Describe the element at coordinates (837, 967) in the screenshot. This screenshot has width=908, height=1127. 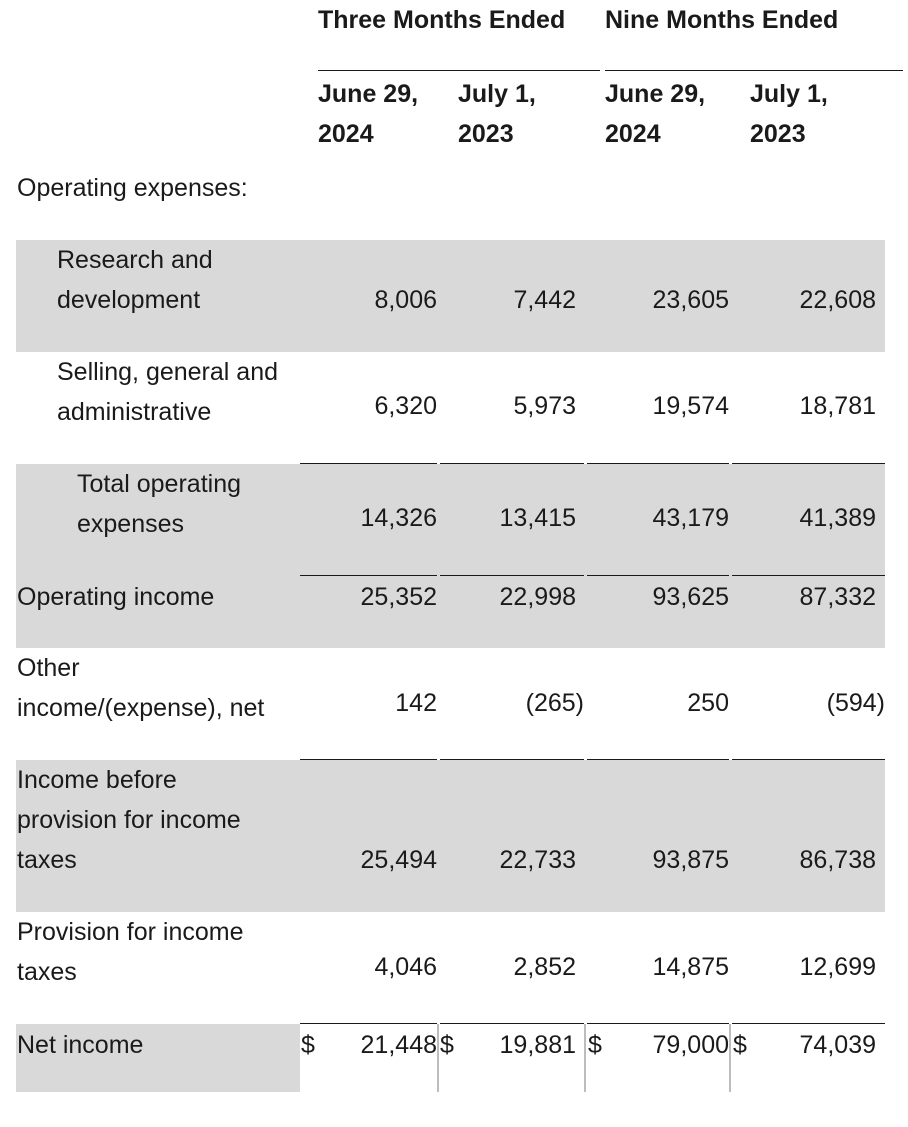
I see `provision-value-4: 12,699` at that location.